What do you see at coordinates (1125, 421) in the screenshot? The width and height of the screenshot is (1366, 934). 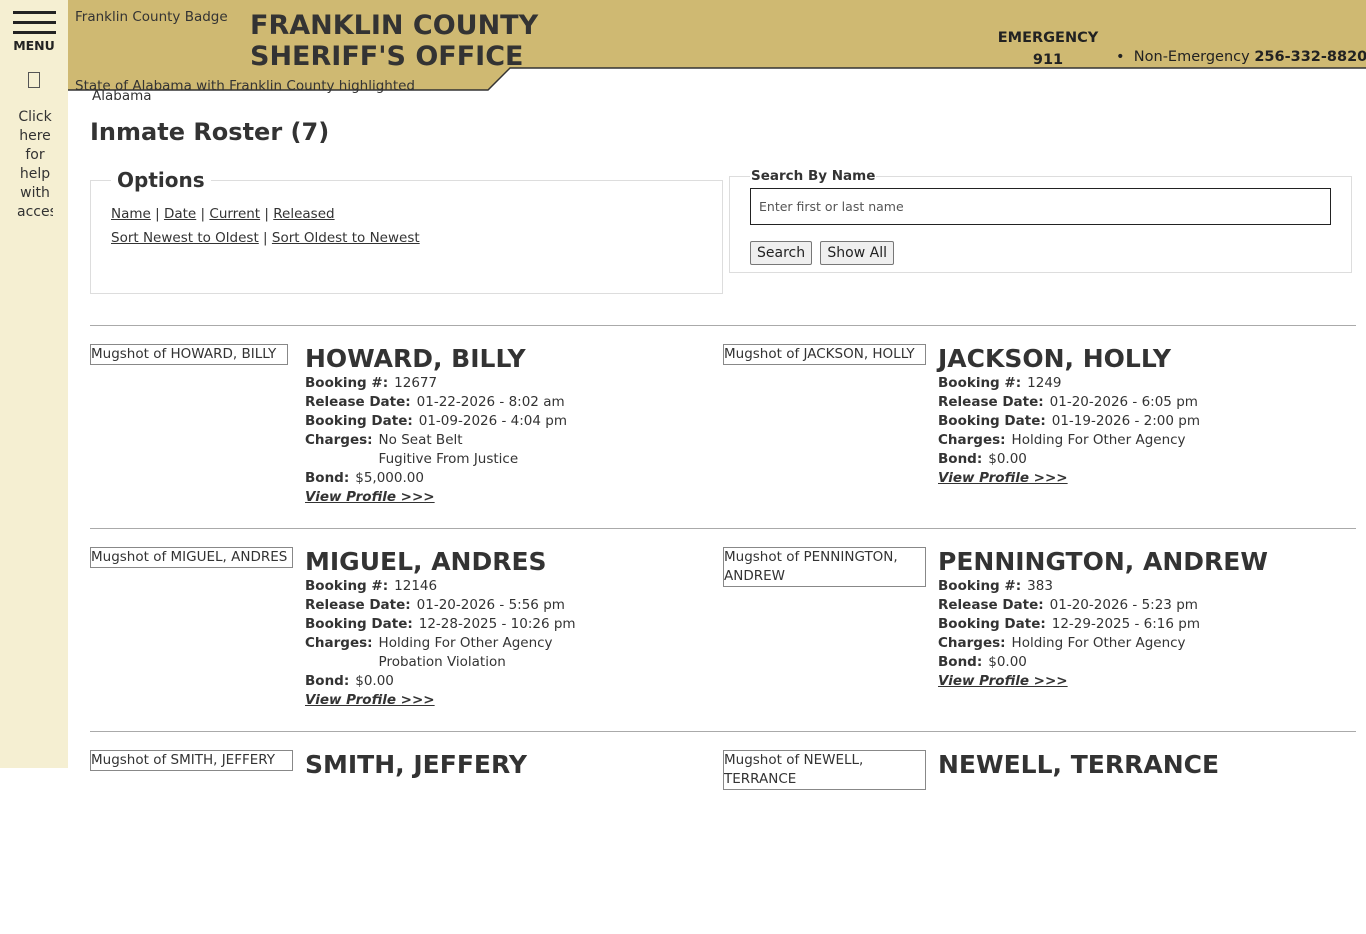 I see `booking-date-value: 01-19-2026 - 2:00 pm` at bounding box center [1125, 421].